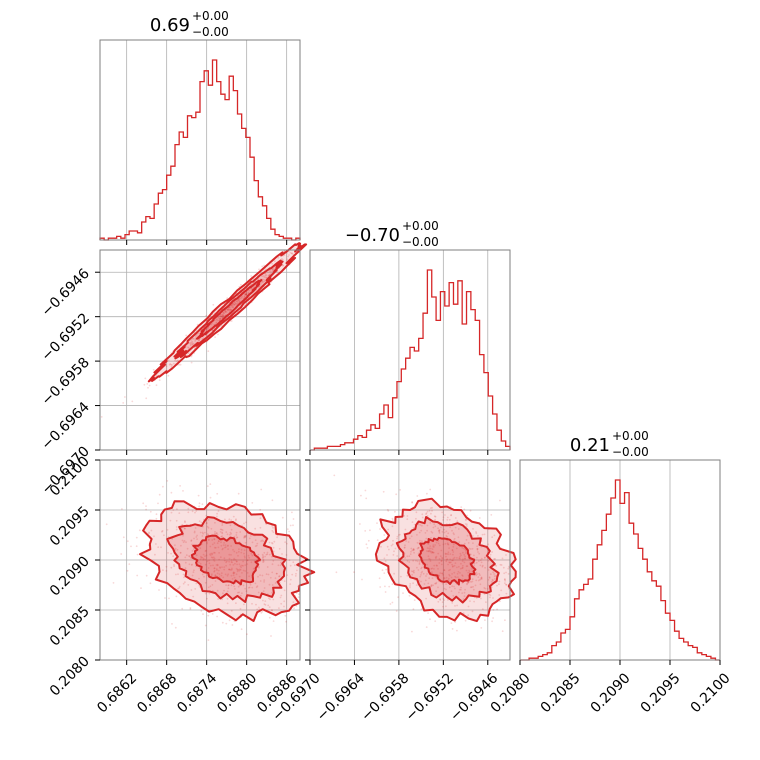  What do you see at coordinates (711, 693) in the screenshot?
I see `x-tick-label-2-4: 0.2100` at bounding box center [711, 693].